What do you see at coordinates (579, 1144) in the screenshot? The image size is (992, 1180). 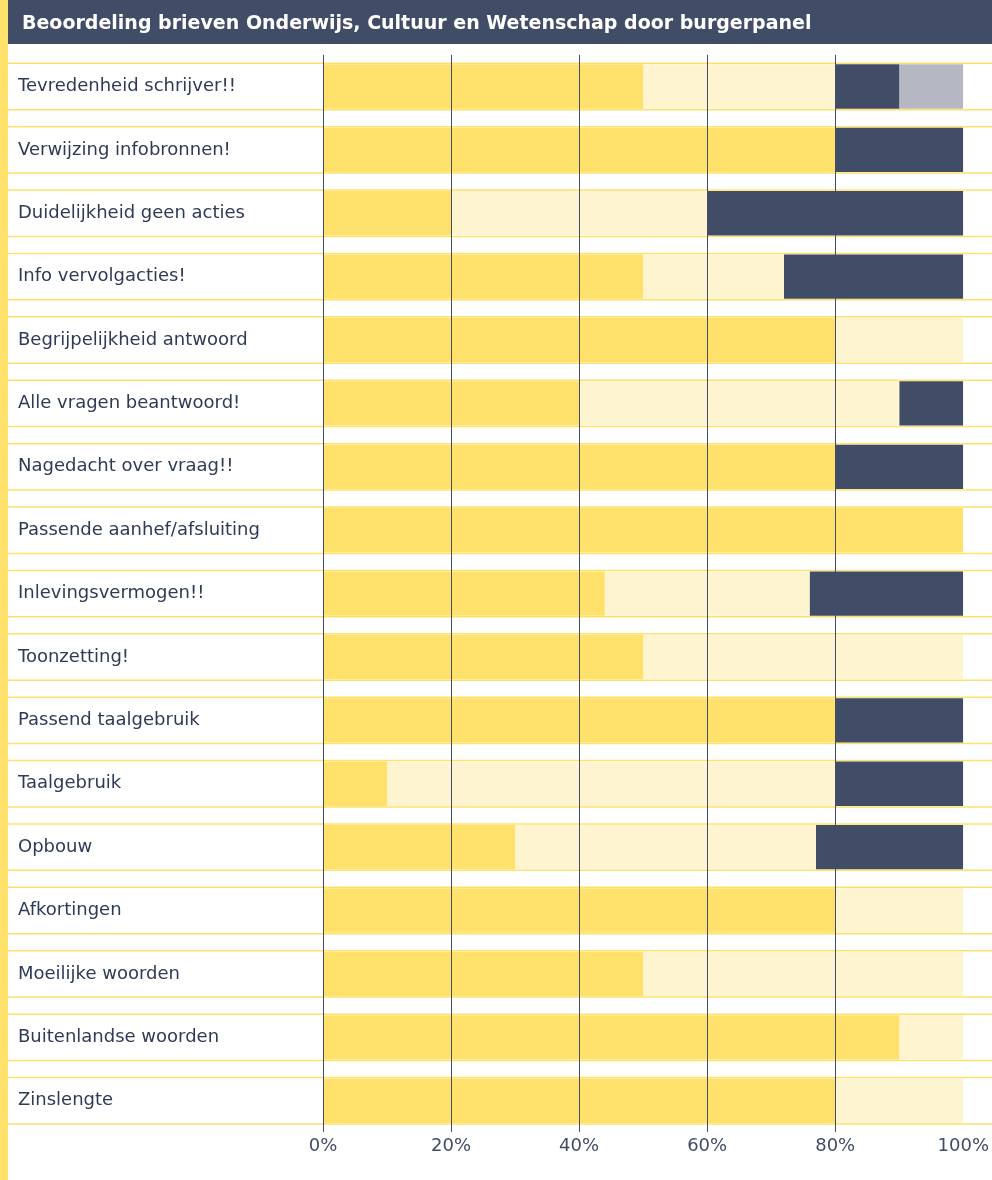 I see `x-tick-label: 40%` at bounding box center [579, 1144].